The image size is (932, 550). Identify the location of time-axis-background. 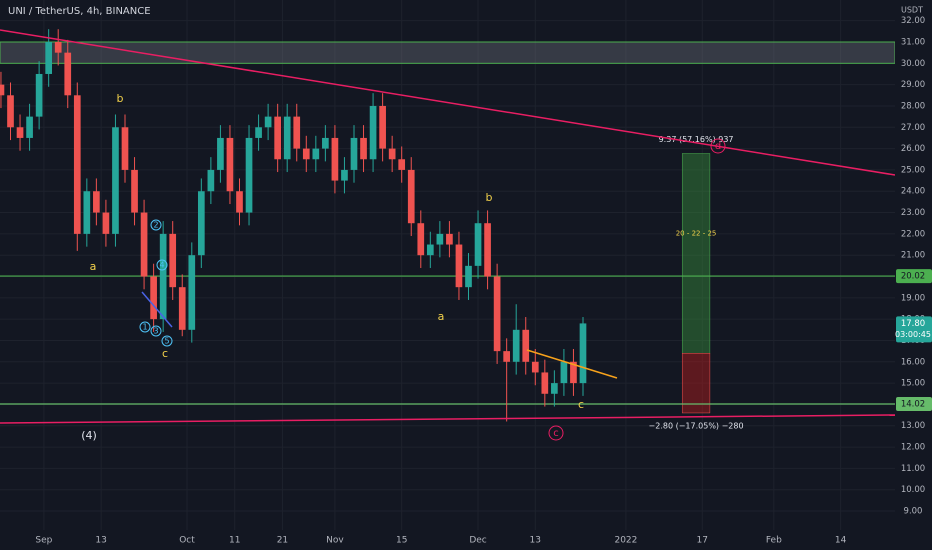
(447, 540).